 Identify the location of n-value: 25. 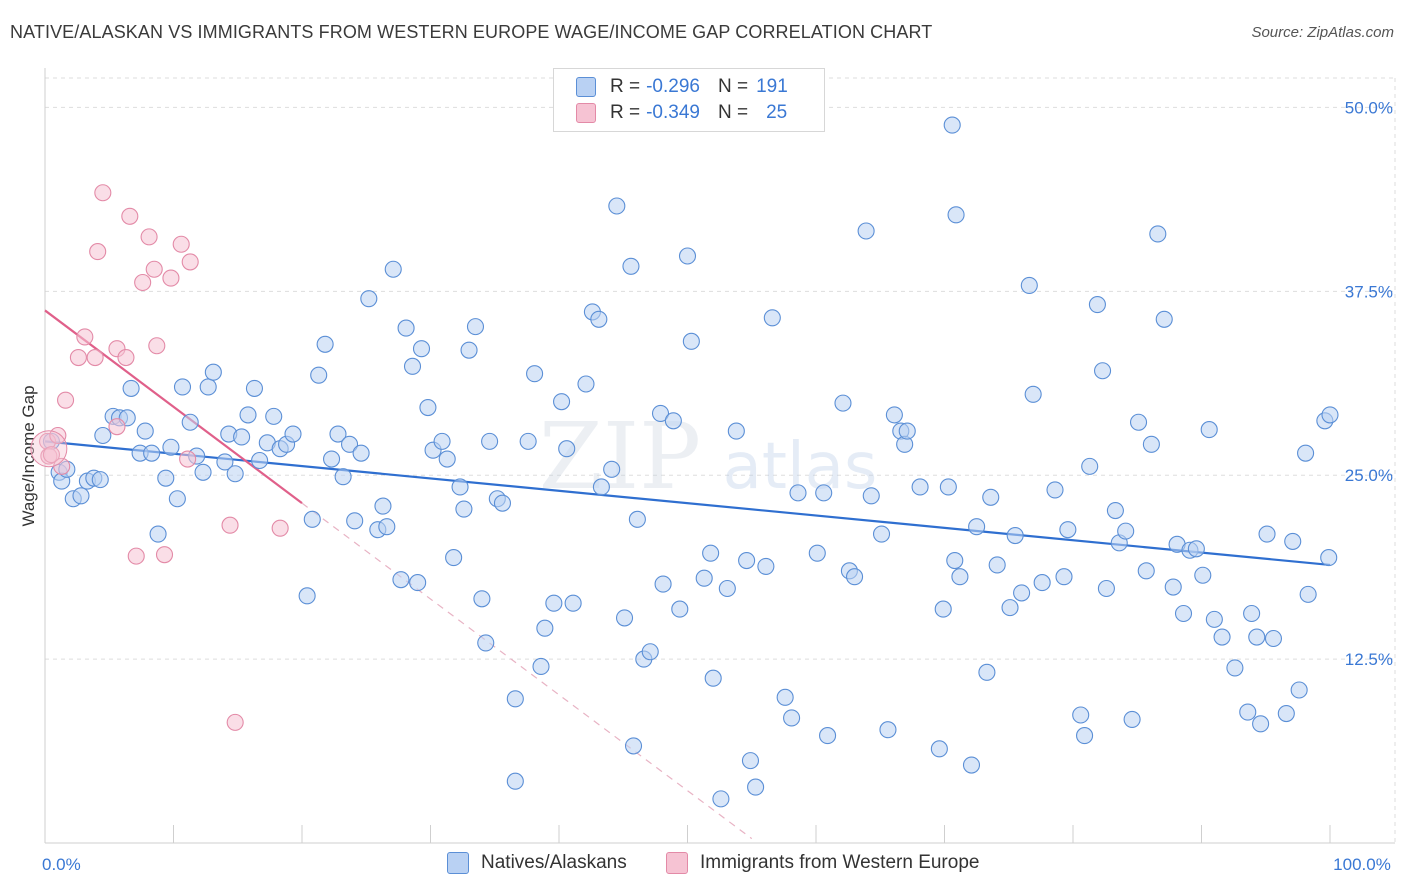
(777, 112).